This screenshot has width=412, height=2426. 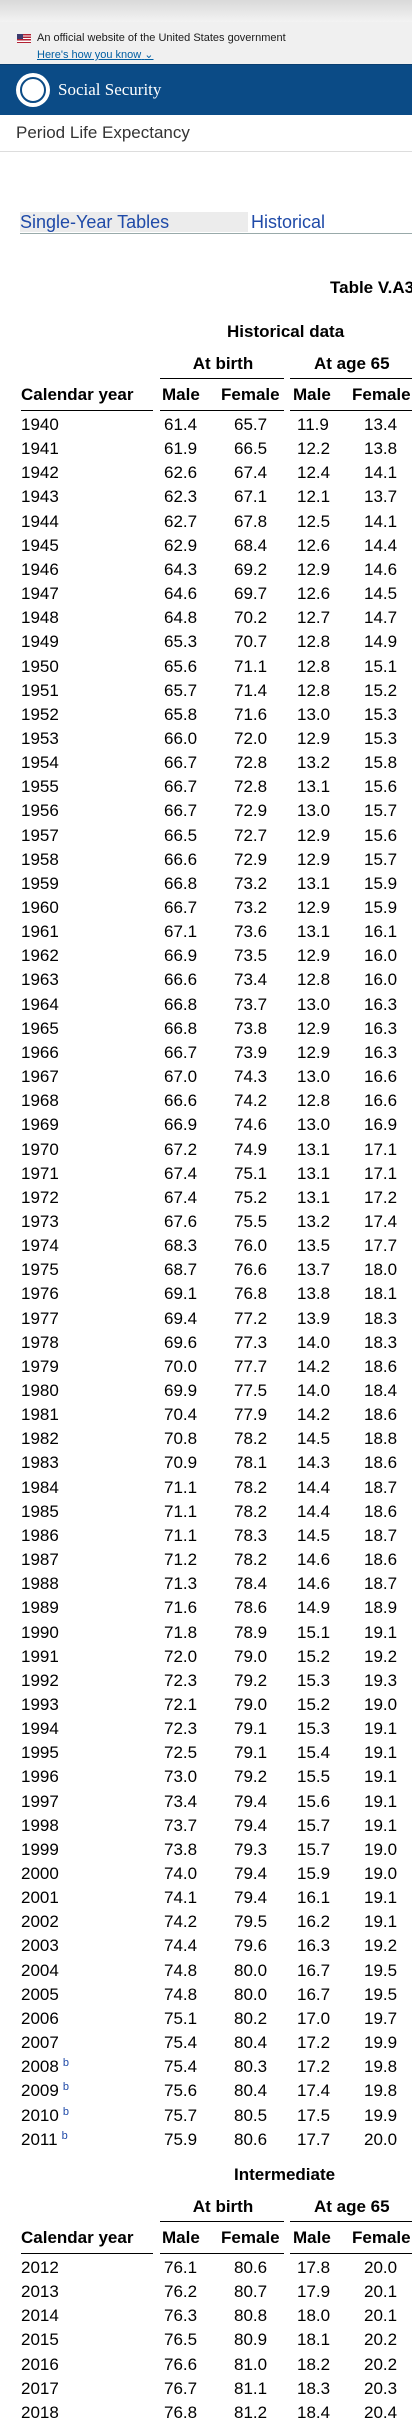 I want to click on ssa-seal-logo, so click(x=33, y=90).